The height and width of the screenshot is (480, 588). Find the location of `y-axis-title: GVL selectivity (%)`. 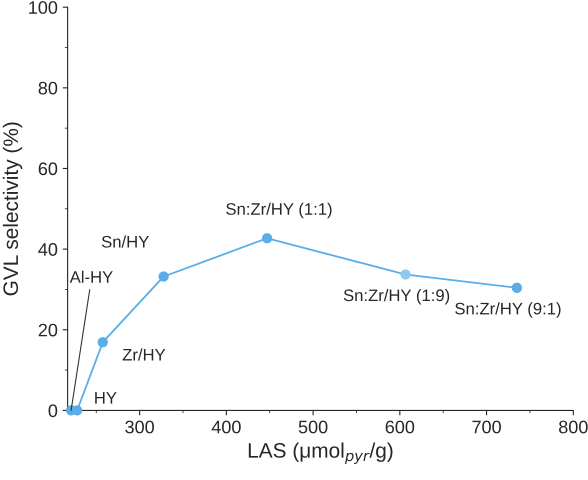

y-axis-title: GVL selectivity (%) is located at coordinates (12, 209).